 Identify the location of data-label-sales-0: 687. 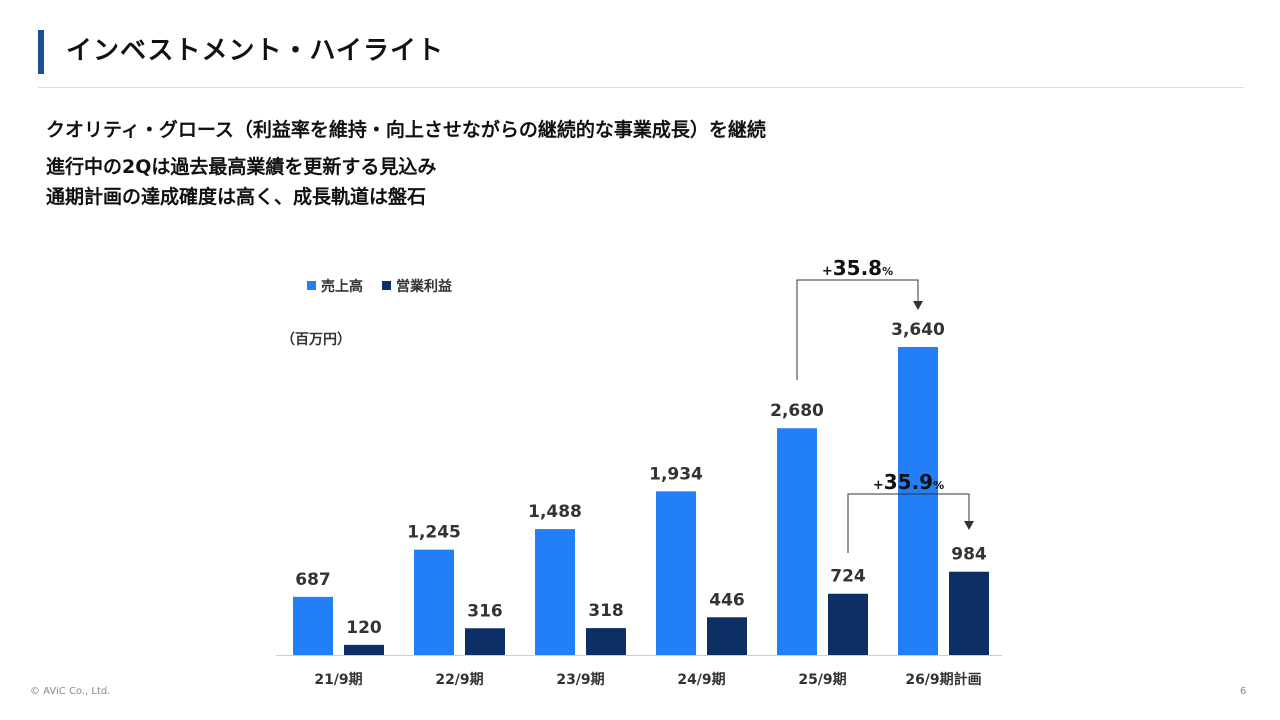
(313, 580).